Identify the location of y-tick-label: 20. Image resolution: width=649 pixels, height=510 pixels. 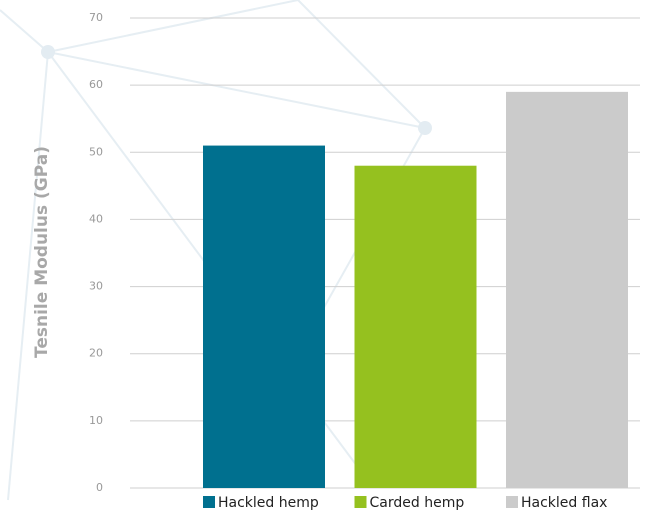
(96, 353).